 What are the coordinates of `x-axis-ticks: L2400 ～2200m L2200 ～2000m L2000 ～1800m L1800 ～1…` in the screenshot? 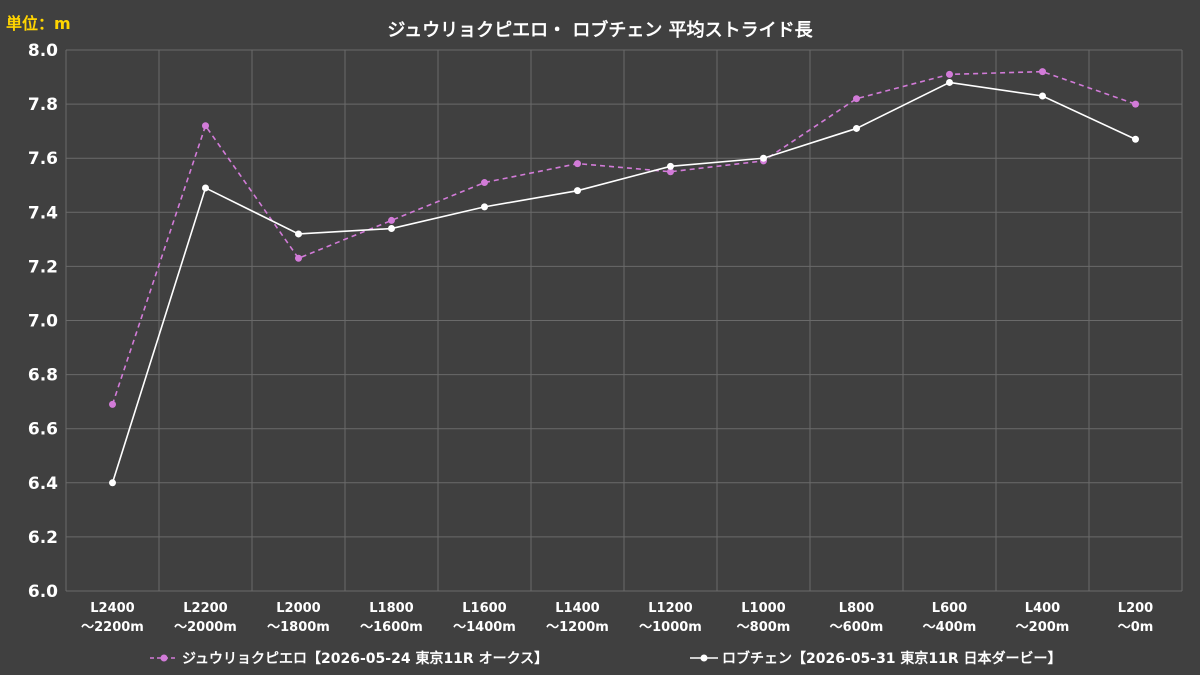 It's located at (617, 618).